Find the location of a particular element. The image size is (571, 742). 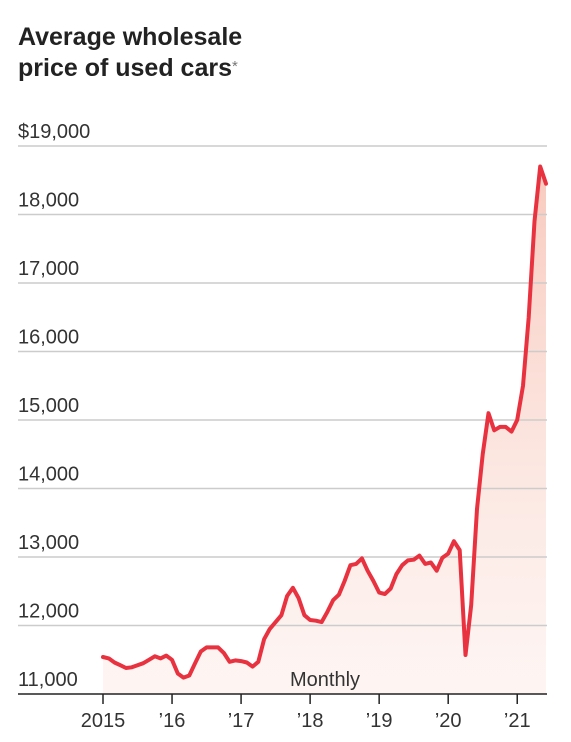

y-tick-label: 14,000 is located at coordinates (48, 475).